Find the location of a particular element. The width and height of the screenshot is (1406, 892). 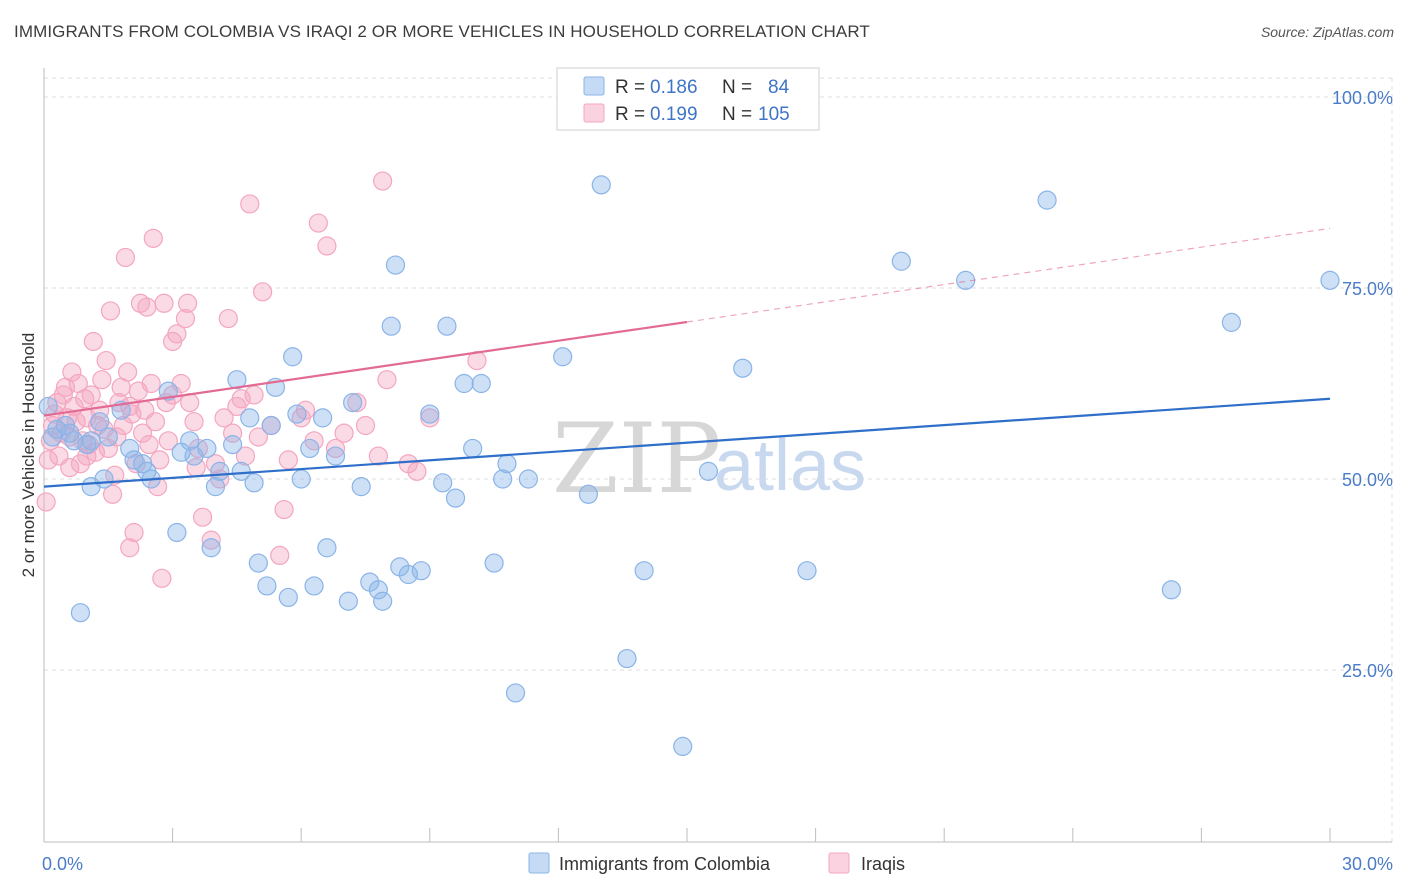

x-tick-label-0: 0.0% is located at coordinates (62, 864).